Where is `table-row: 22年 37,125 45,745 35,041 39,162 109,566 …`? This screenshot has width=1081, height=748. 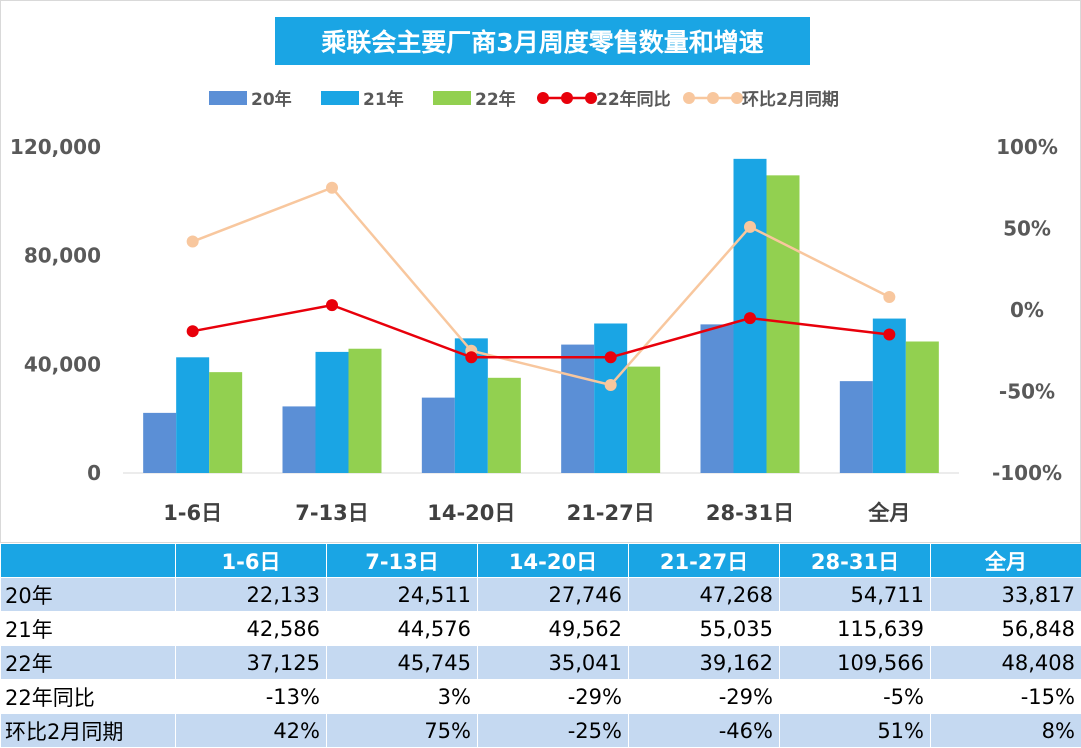
table-row: 22年 37,125 45,745 35,041 39,162 109,566 … is located at coordinates (541, 663).